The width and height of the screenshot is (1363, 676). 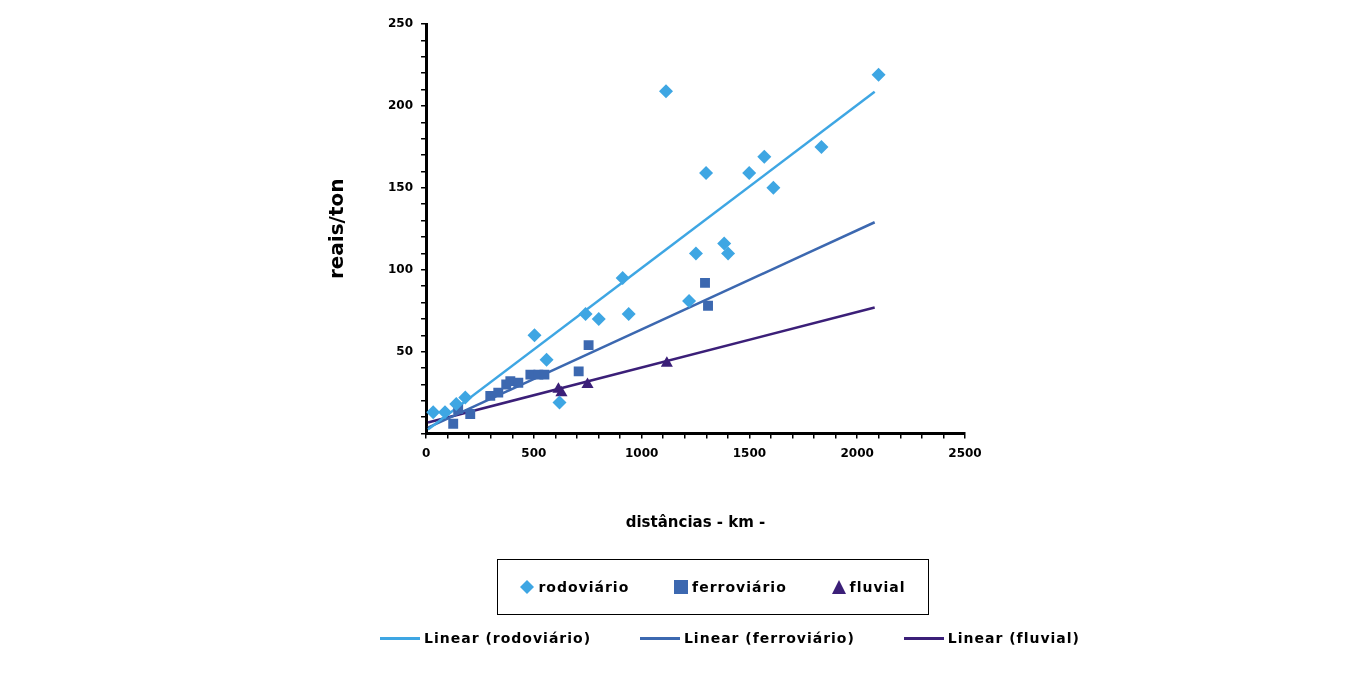 What do you see at coordinates (405, 350) in the screenshot?
I see `y-tick-label: 50` at bounding box center [405, 350].